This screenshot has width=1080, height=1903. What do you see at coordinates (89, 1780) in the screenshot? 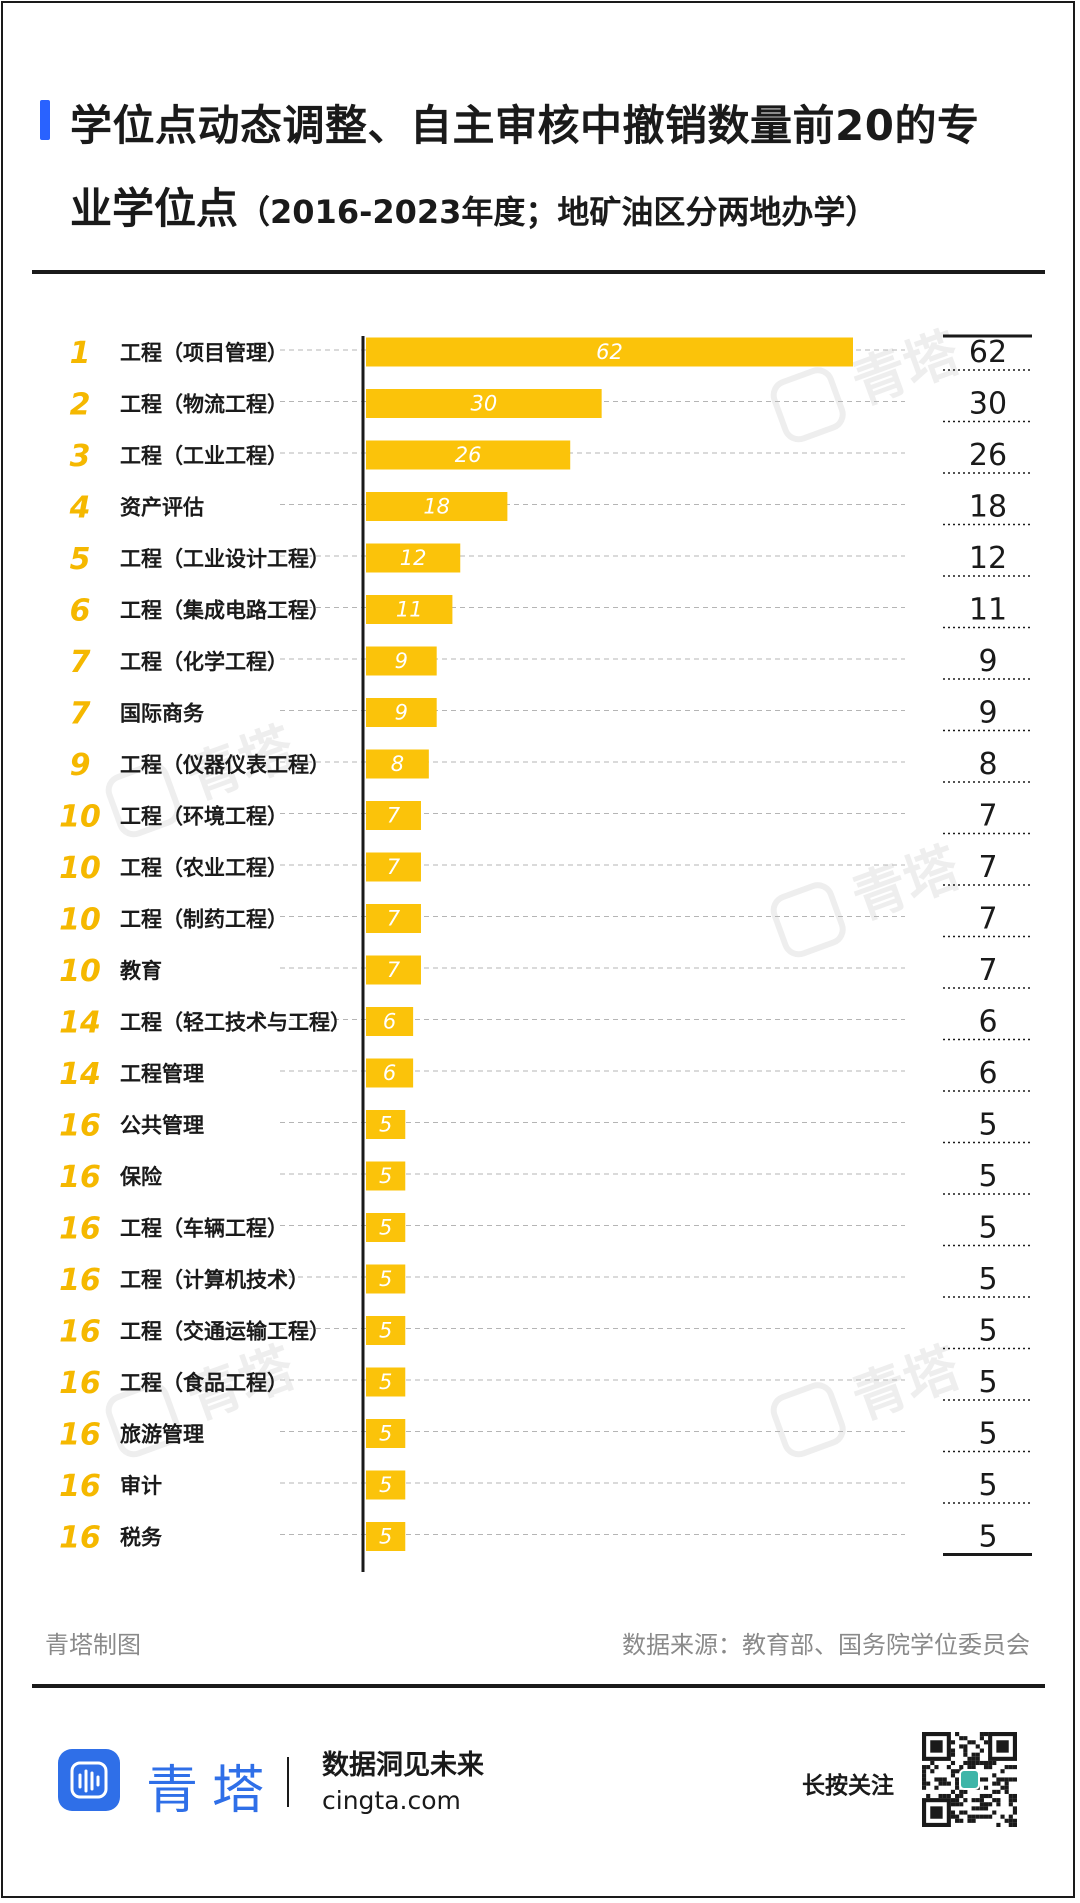
I see `cingta-logo-icon` at bounding box center [89, 1780].